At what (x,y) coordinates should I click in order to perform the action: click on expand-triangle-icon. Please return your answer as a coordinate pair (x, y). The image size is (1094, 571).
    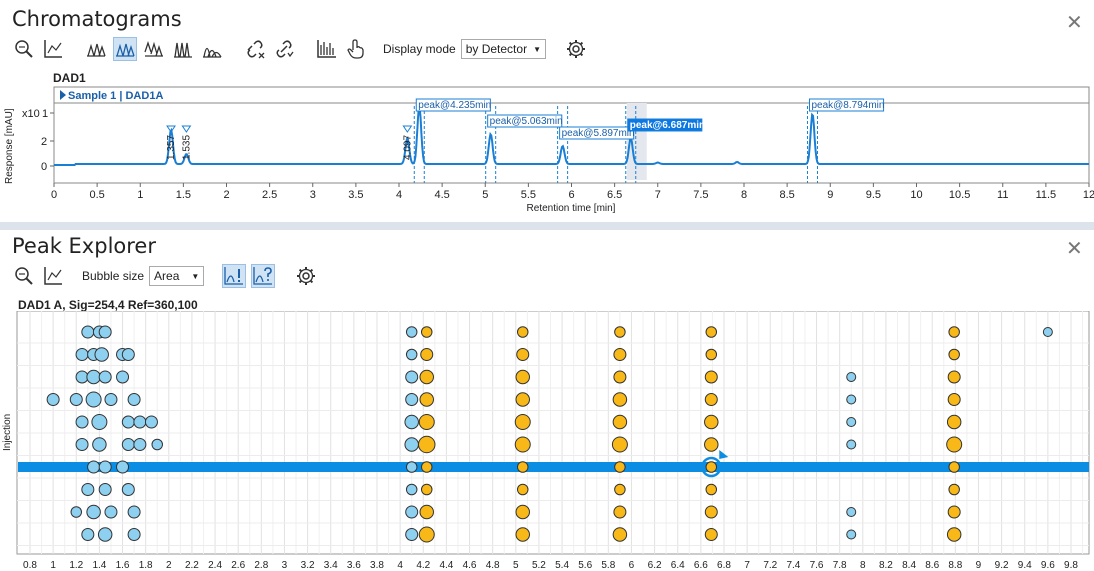
    Looking at the image, I should click on (63, 95).